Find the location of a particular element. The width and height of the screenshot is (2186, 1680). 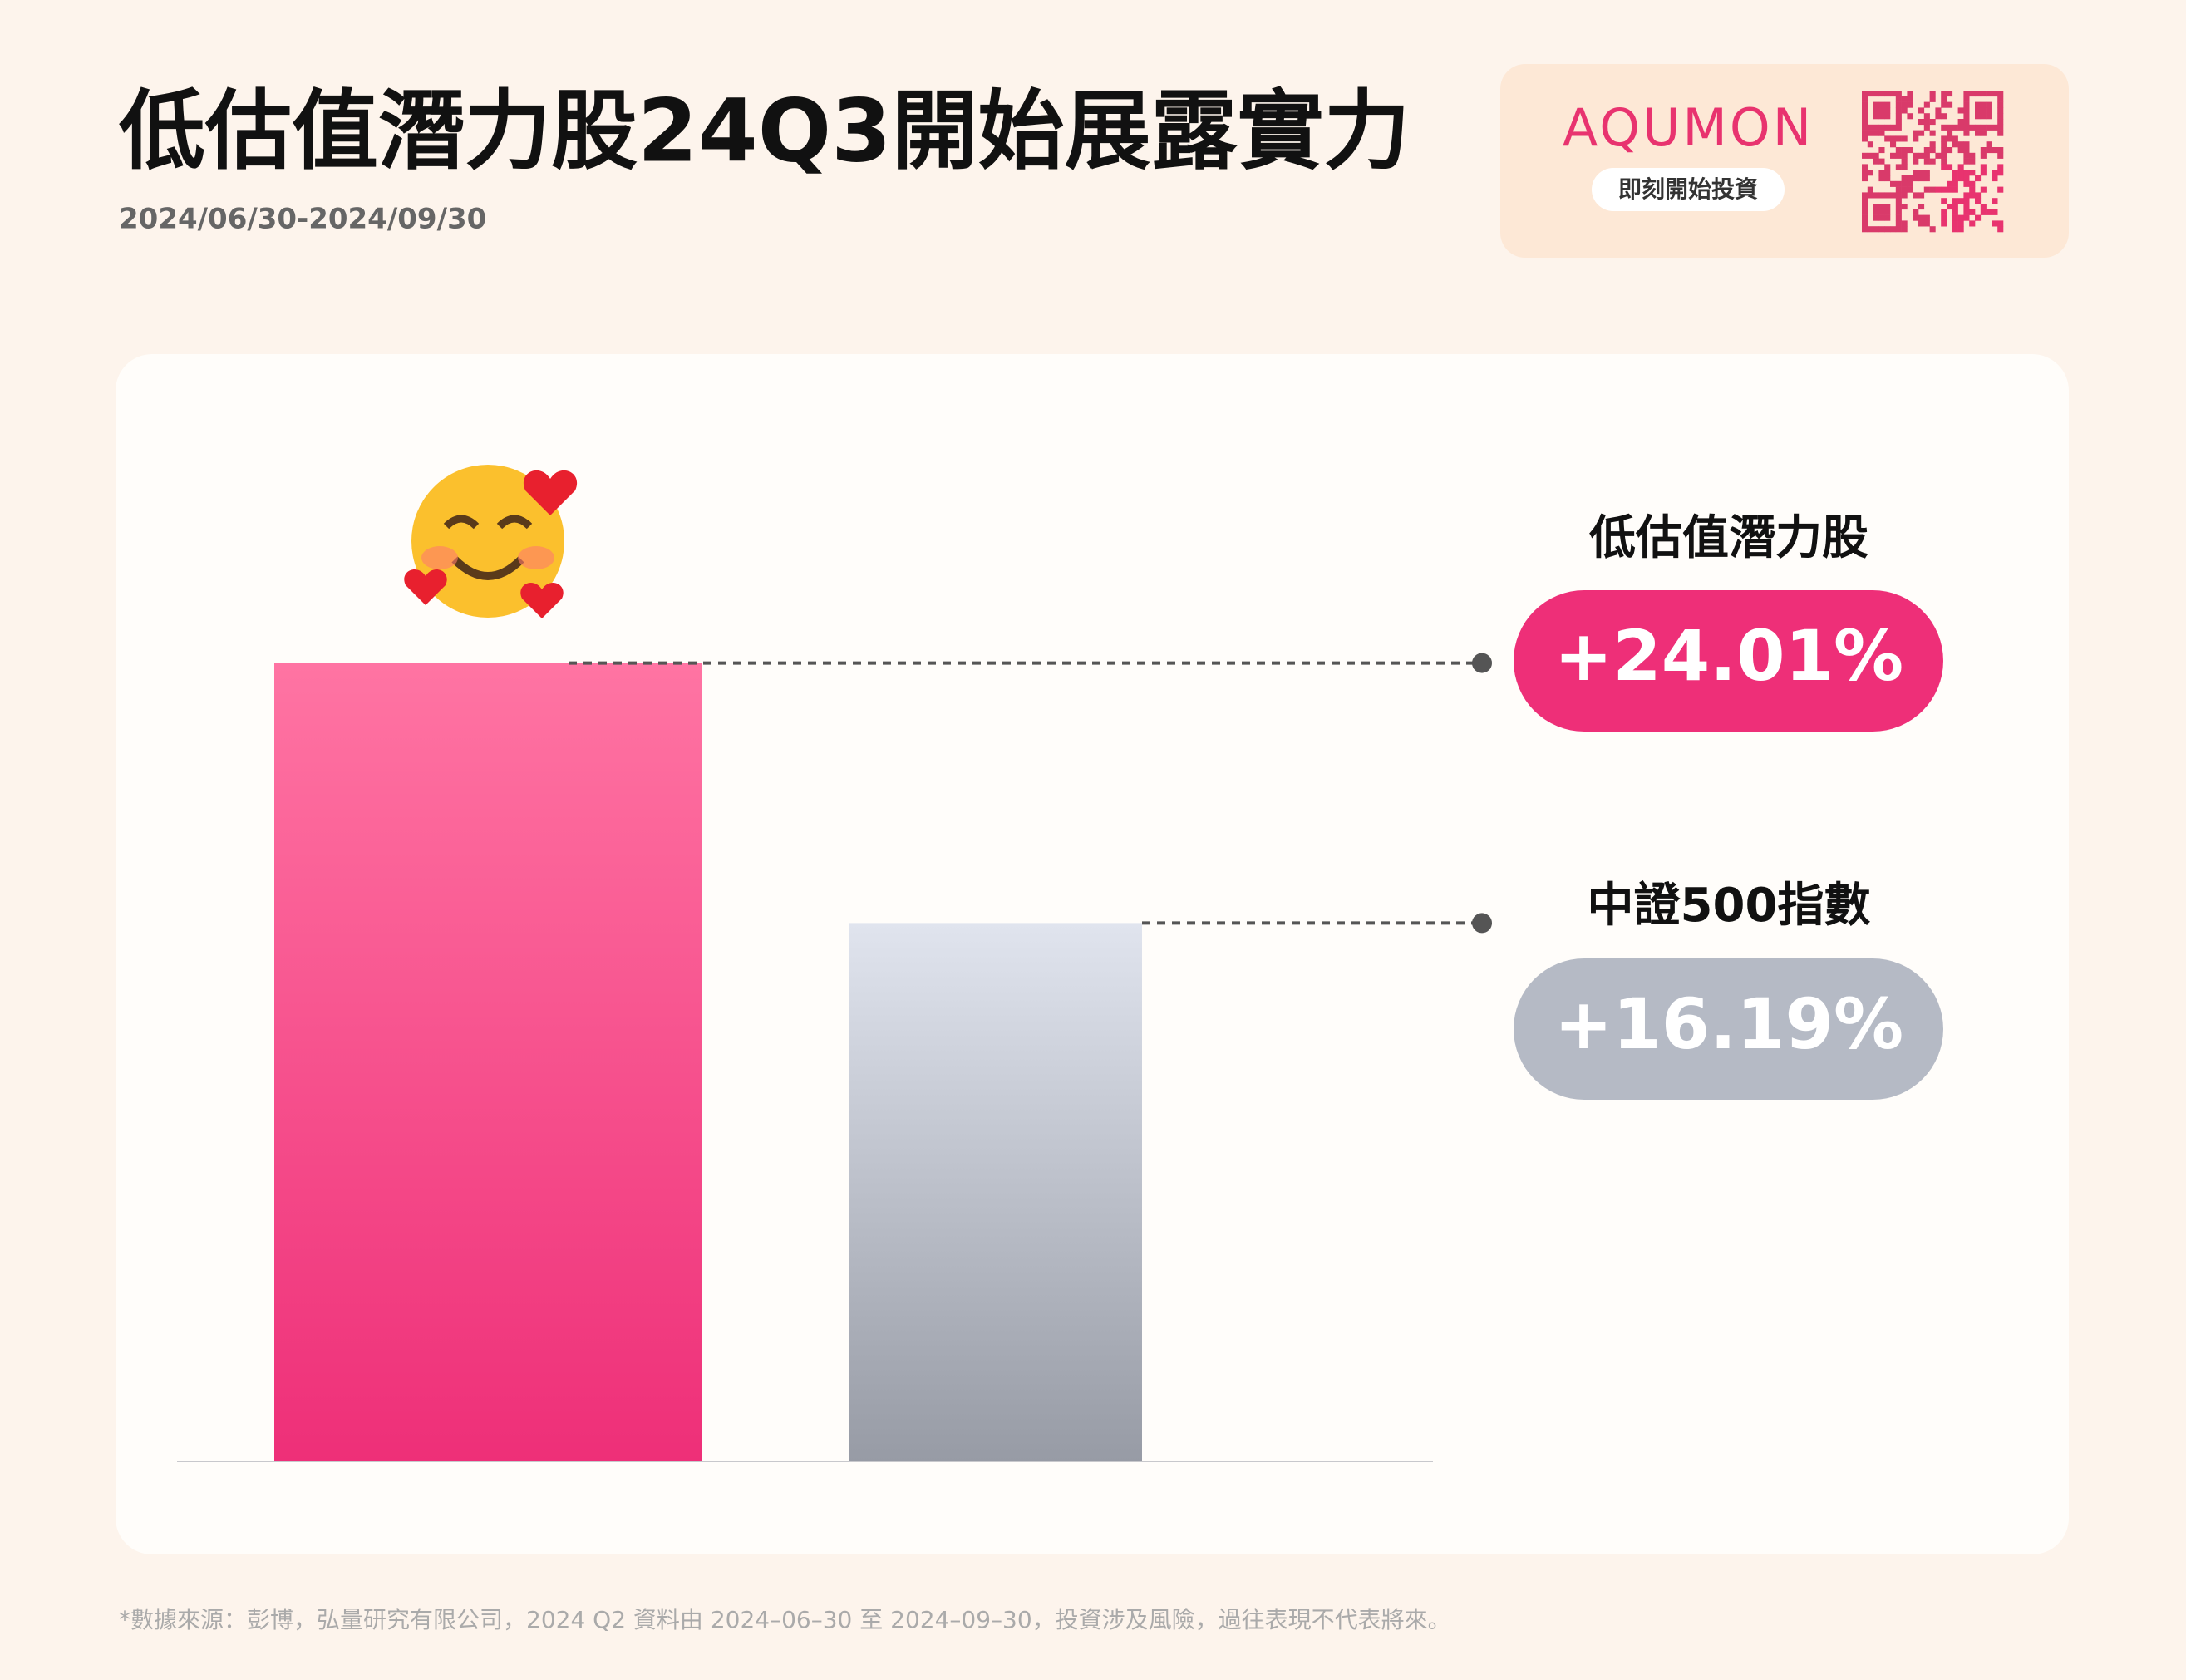

bar is located at coordinates (488, 1062).